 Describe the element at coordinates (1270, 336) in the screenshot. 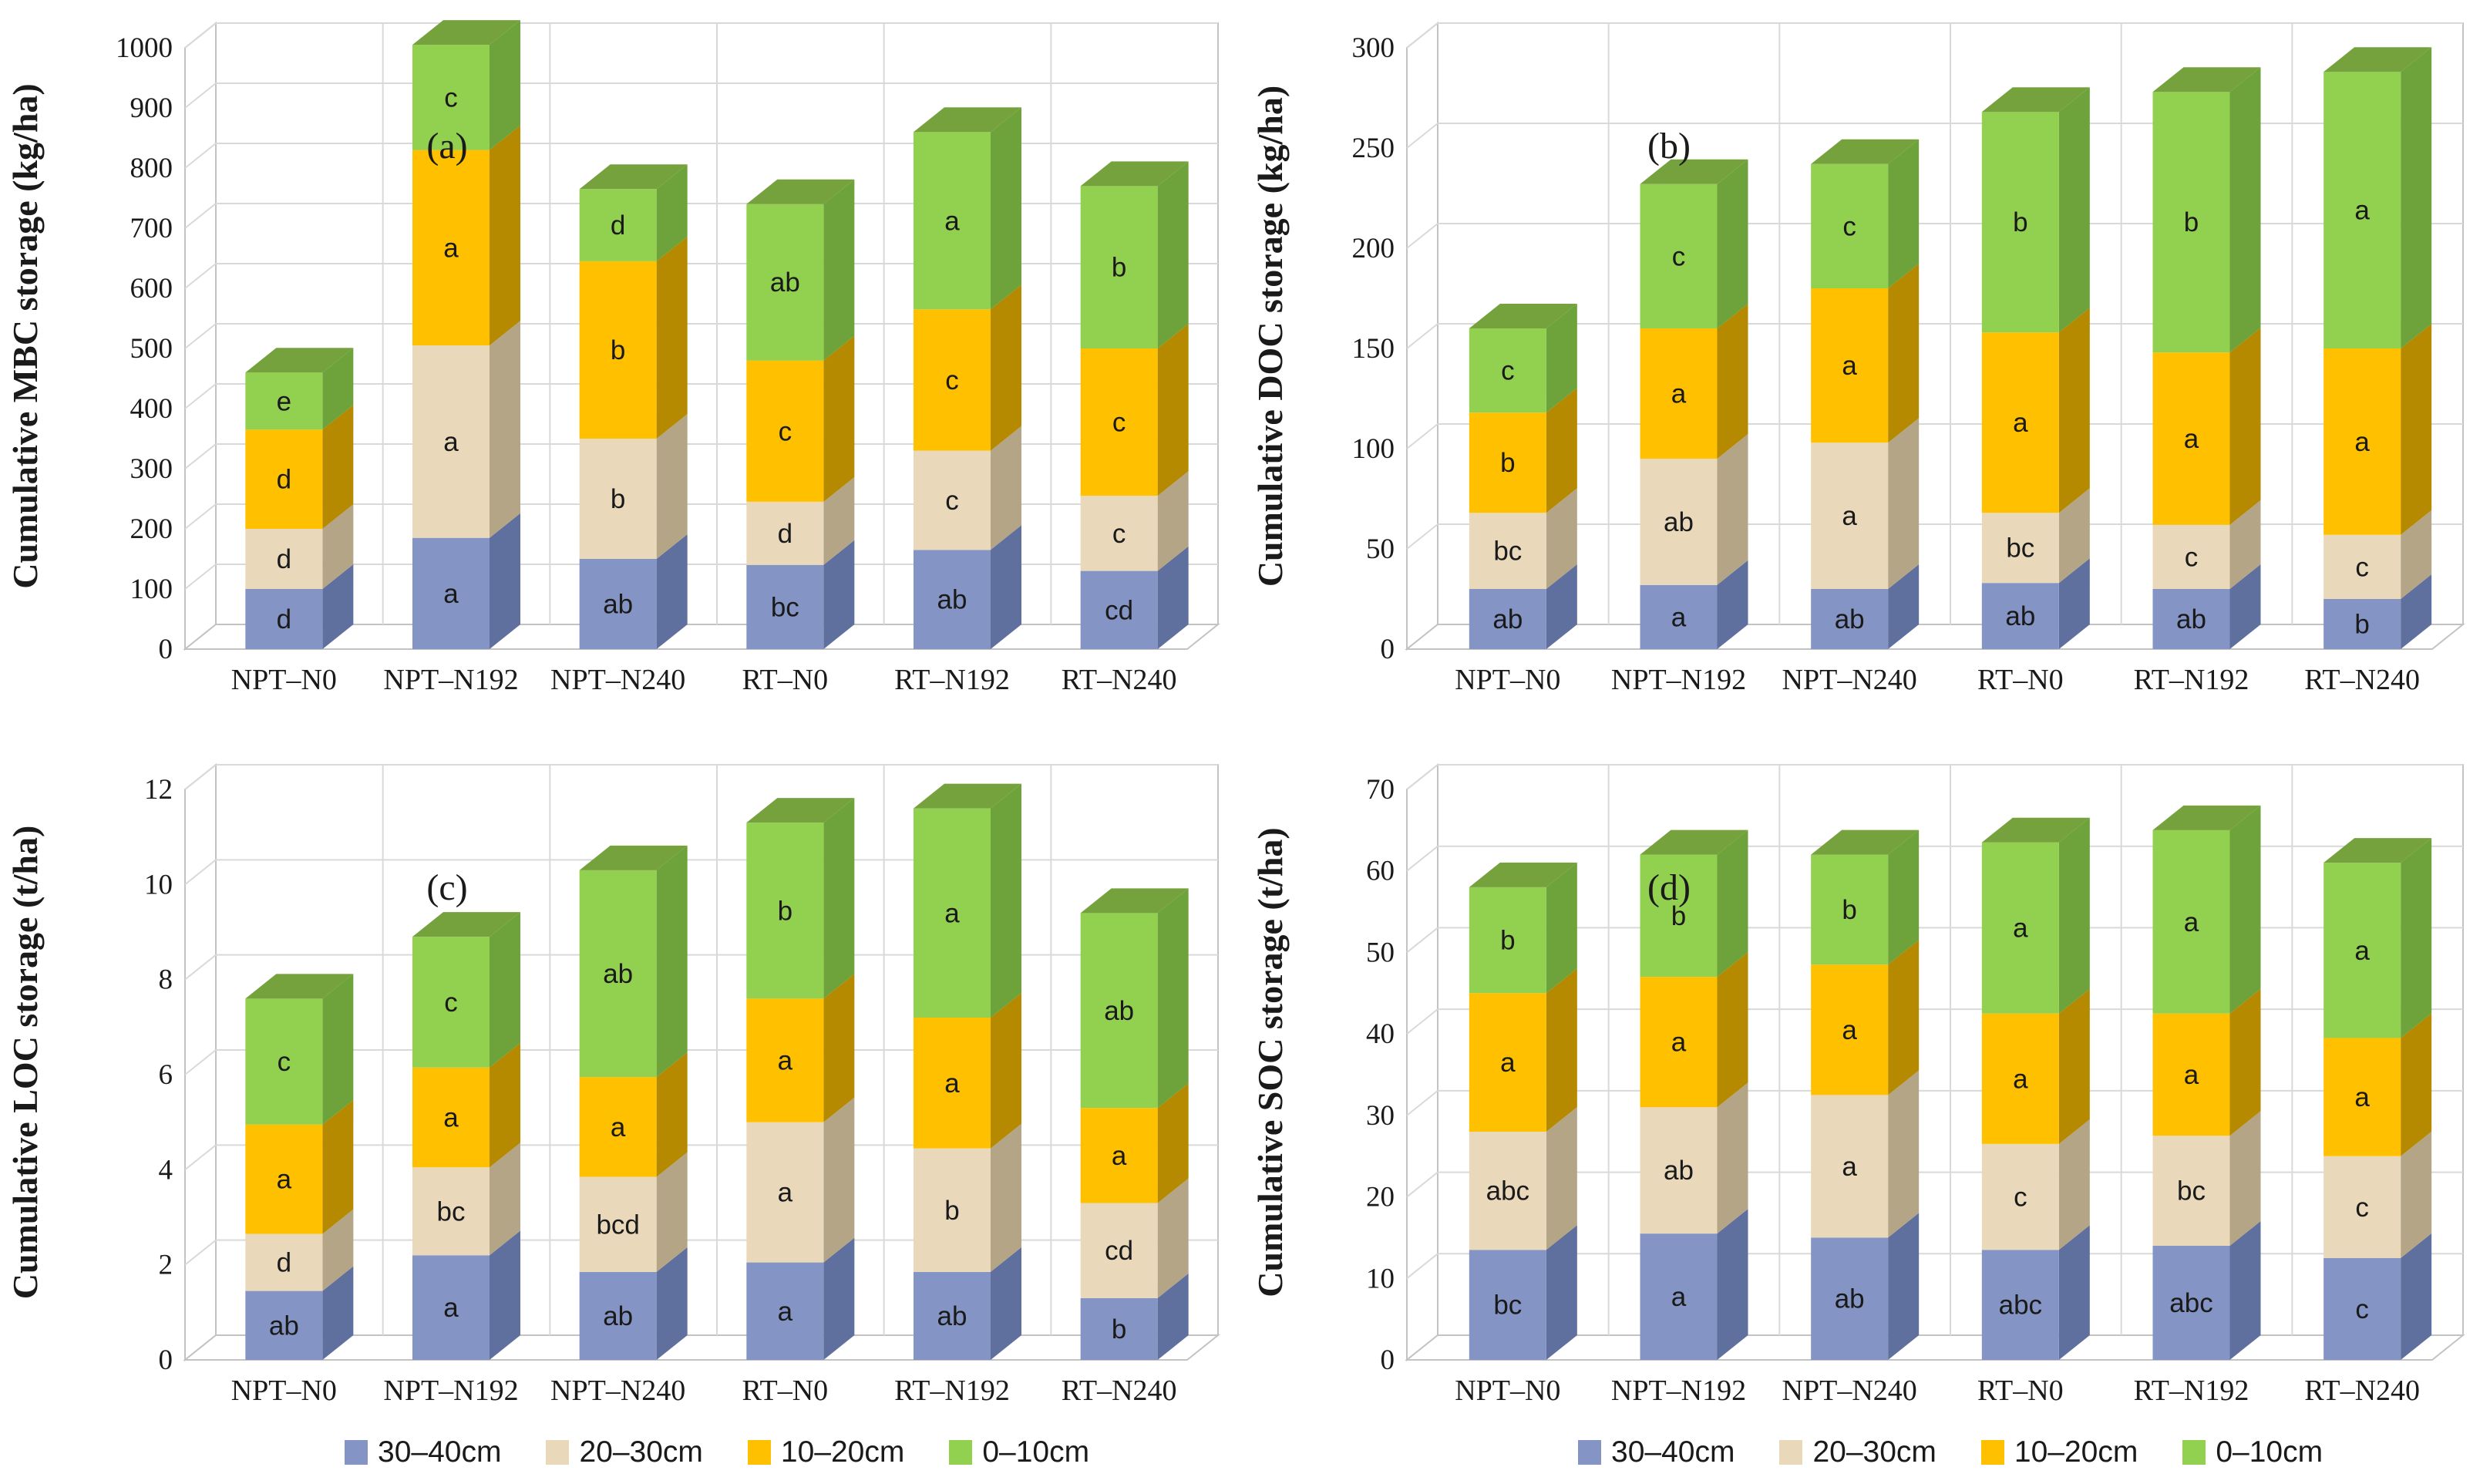

I see `y-axis-title: Cumulative DOC storage (kg/ha)` at that location.